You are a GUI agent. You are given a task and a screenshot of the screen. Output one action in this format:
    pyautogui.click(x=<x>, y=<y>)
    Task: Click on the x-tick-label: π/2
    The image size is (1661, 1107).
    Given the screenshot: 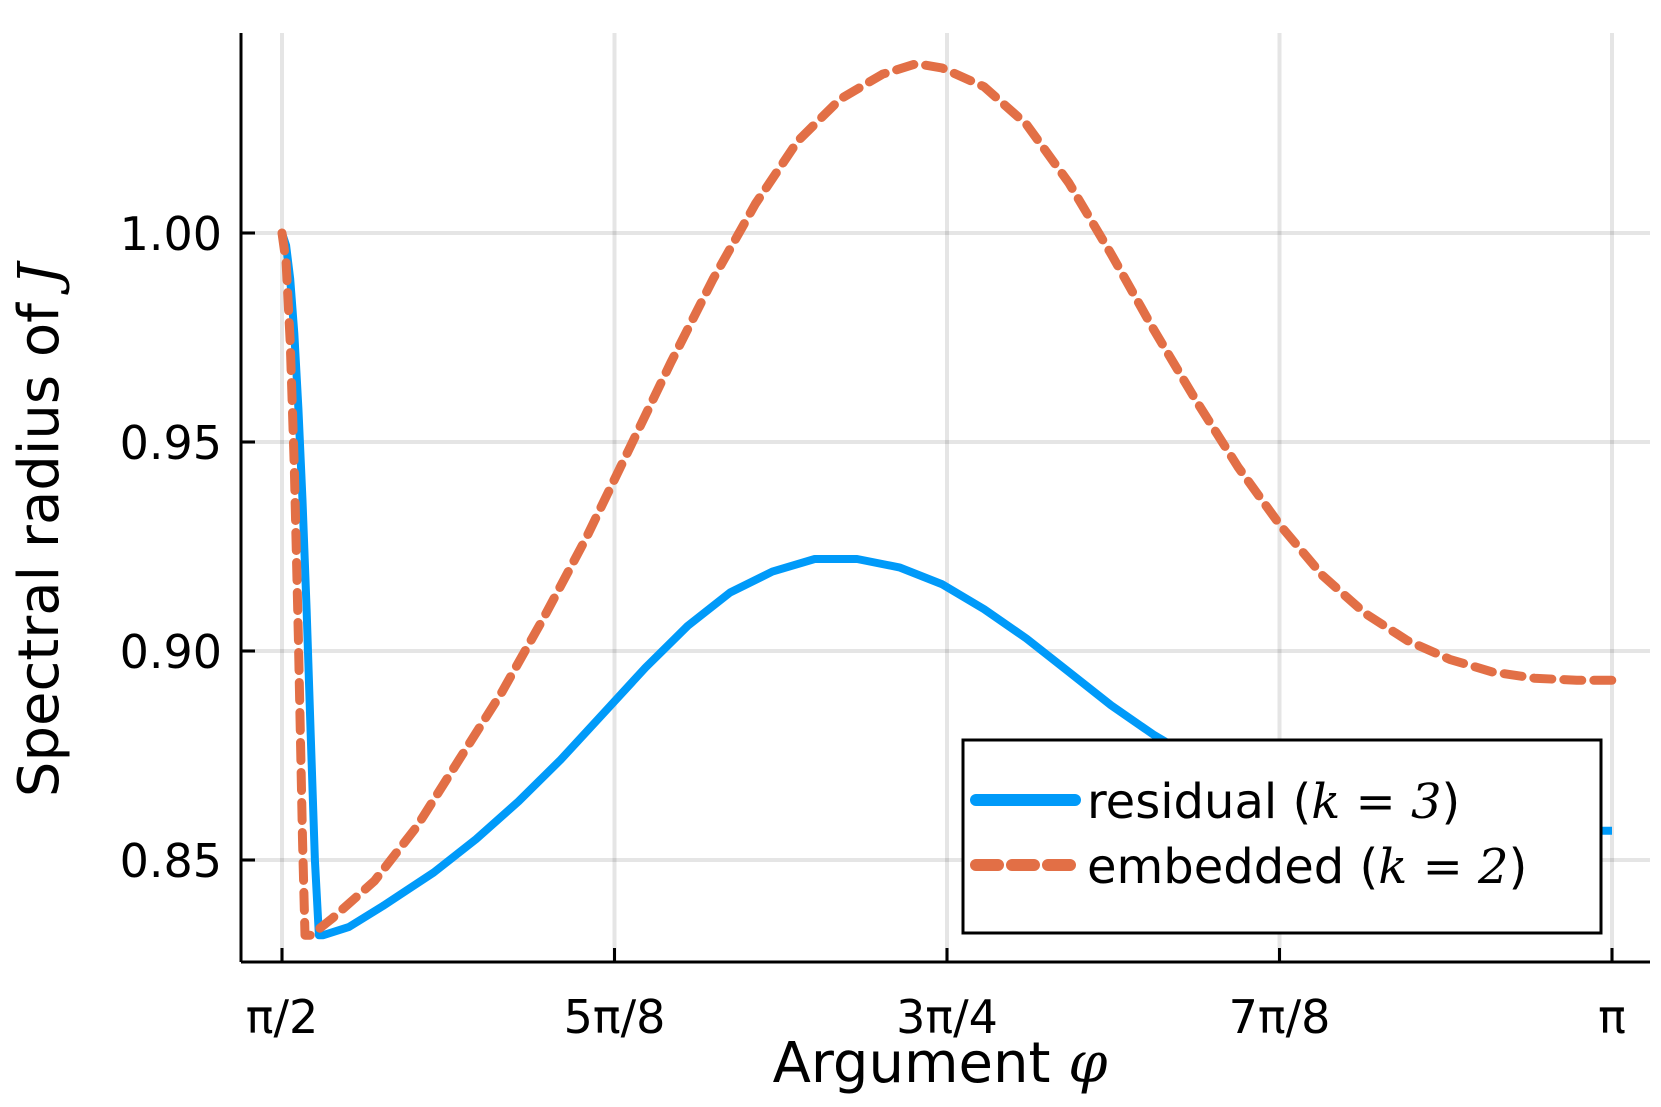 What is the action you would take?
    pyautogui.click(x=282, y=1017)
    